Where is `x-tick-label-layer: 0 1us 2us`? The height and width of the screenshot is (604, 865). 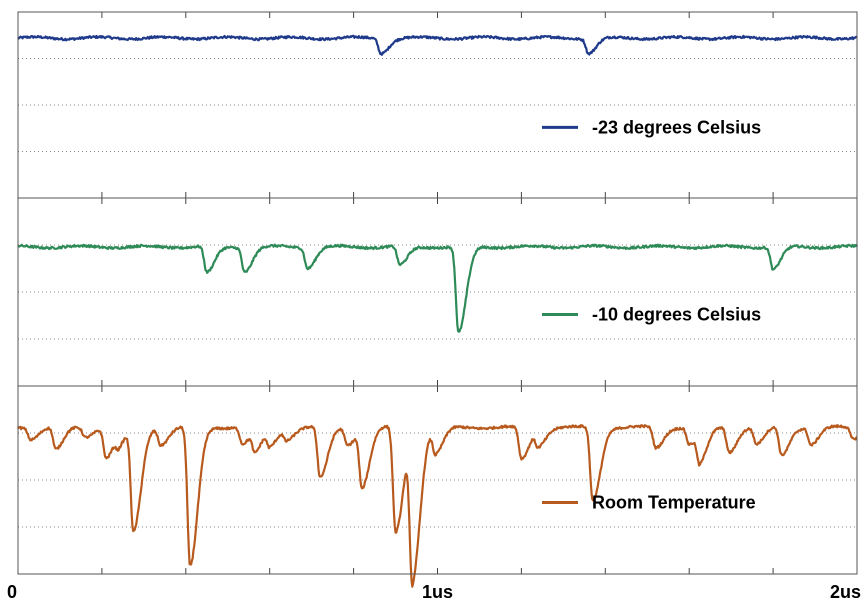
x-tick-label-layer: 0 1us 2us is located at coordinates (434, 592).